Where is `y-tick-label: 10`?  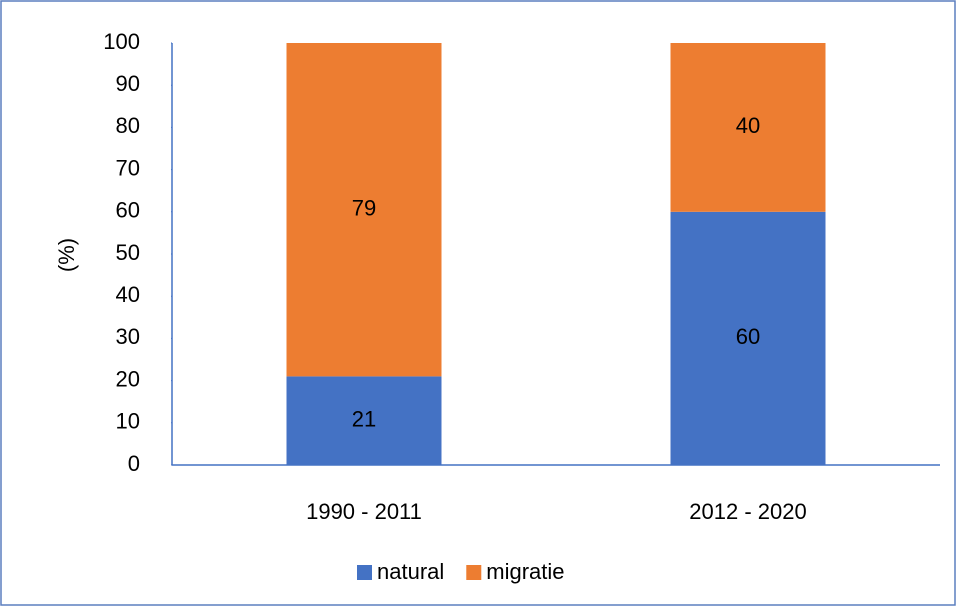 y-tick-label: 10 is located at coordinates (128, 421).